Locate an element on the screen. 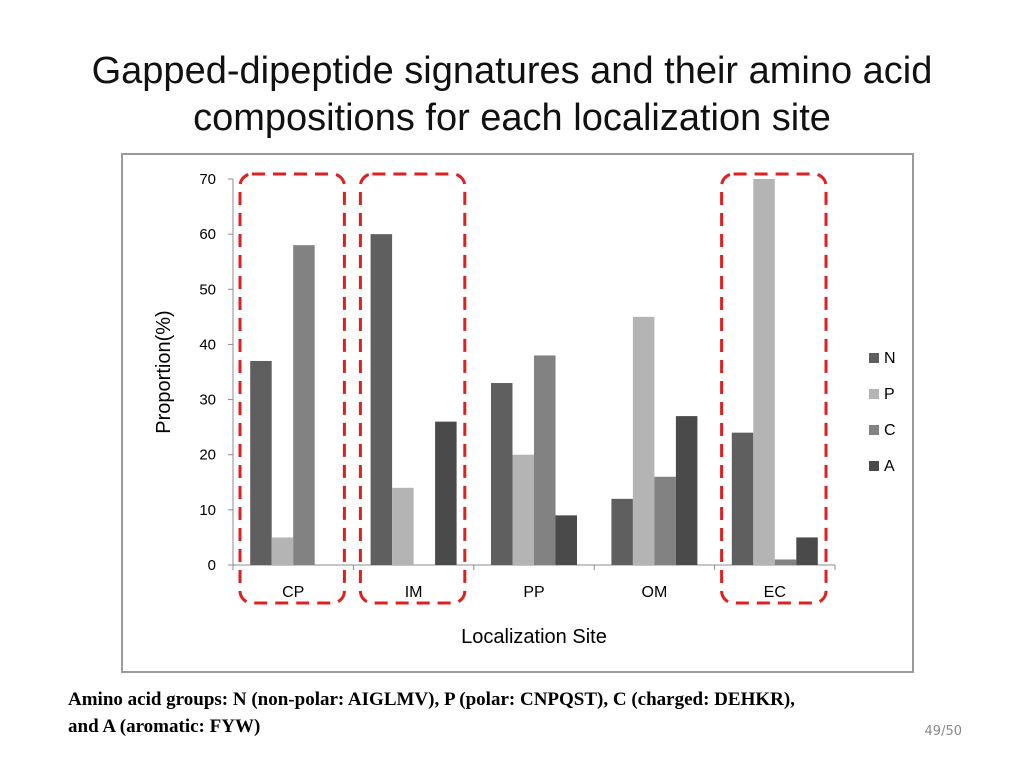 Image resolution: width=1024 pixels, height=768 pixels. bar-c-cp is located at coordinates (304, 405).